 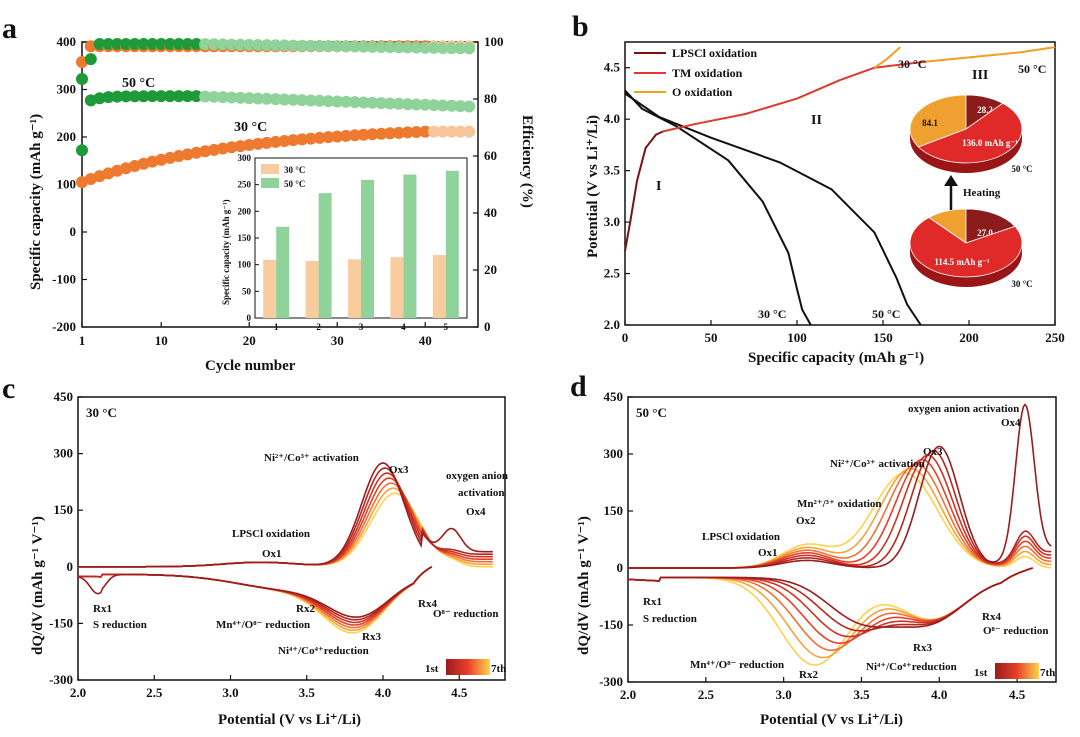 I want to click on inset-legend-50c: 50 °C, so click(x=294, y=184).